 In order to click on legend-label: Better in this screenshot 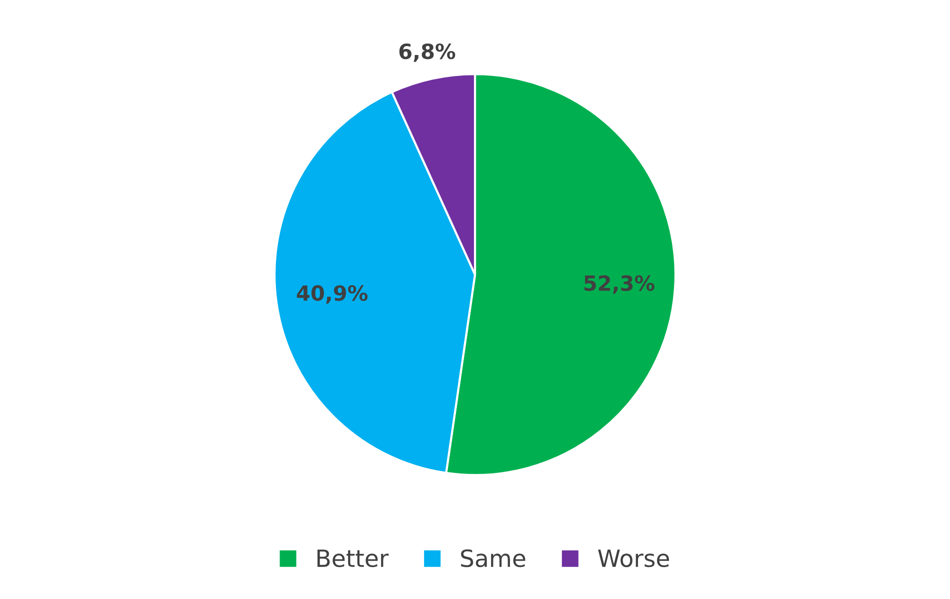, I will do `click(353, 559)`.